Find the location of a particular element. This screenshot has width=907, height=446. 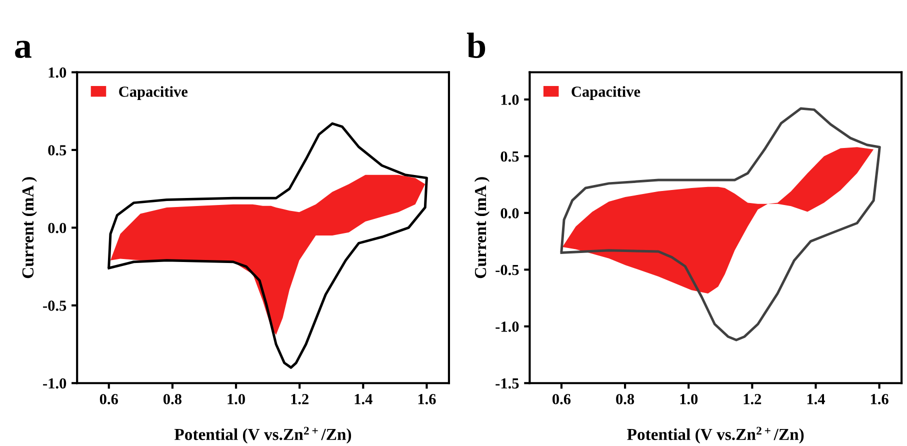

chart-title: a is located at coordinates (23, 49).